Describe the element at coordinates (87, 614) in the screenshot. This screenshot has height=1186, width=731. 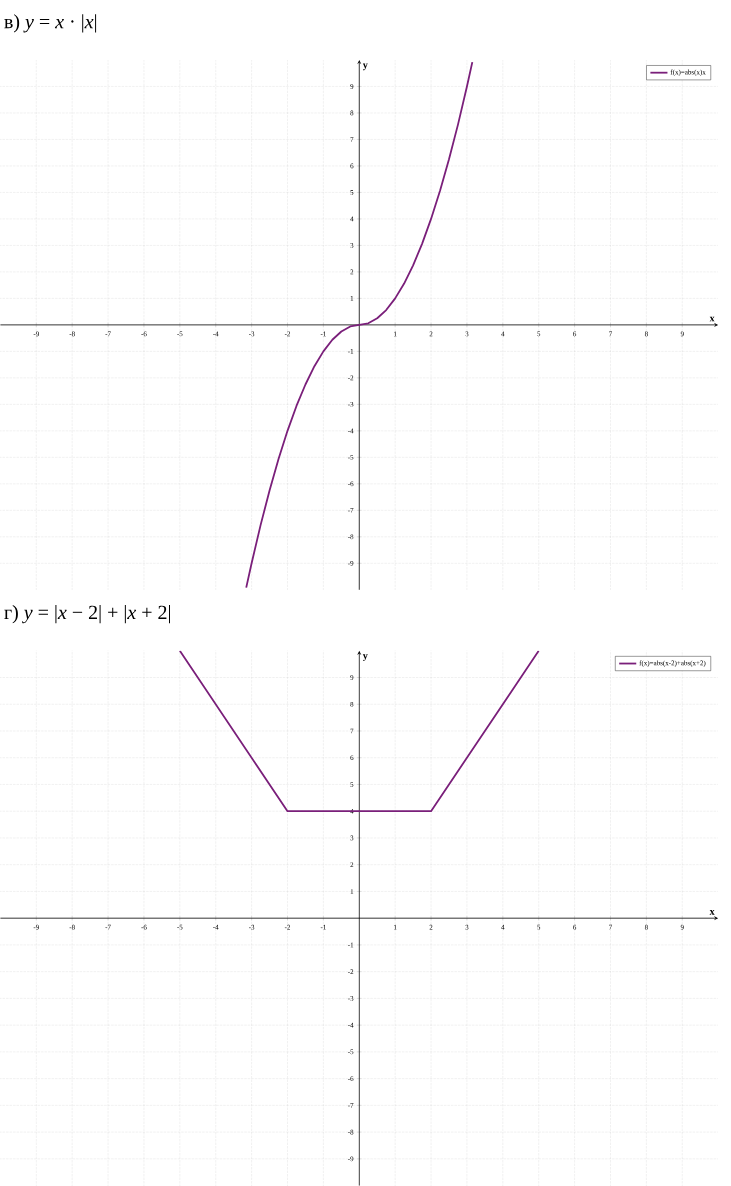
I see `chart-title: г) y = |x − 2| + |x + 2|` at that location.